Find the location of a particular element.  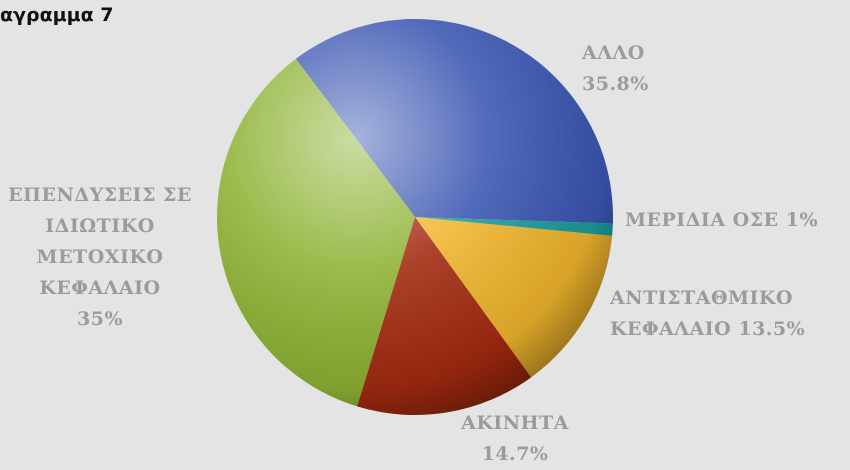

value-label: 35.8% is located at coordinates (615, 84).